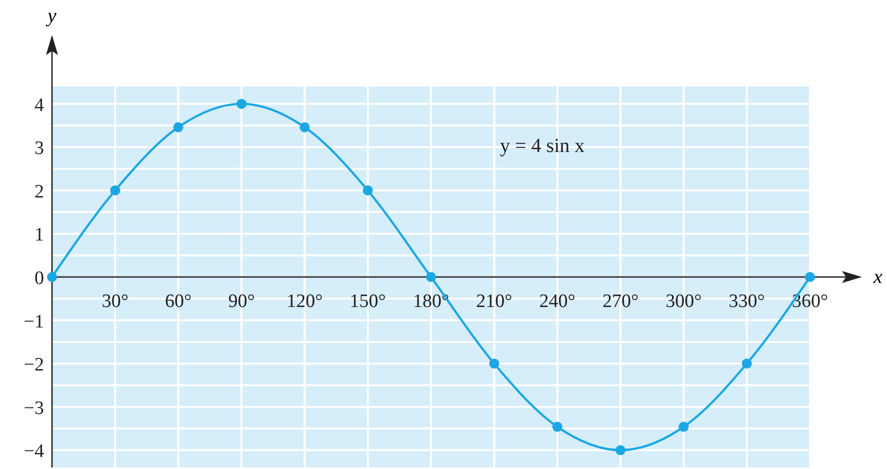  What do you see at coordinates (620, 301) in the screenshot?
I see `x-tick-label: 270°` at bounding box center [620, 301].